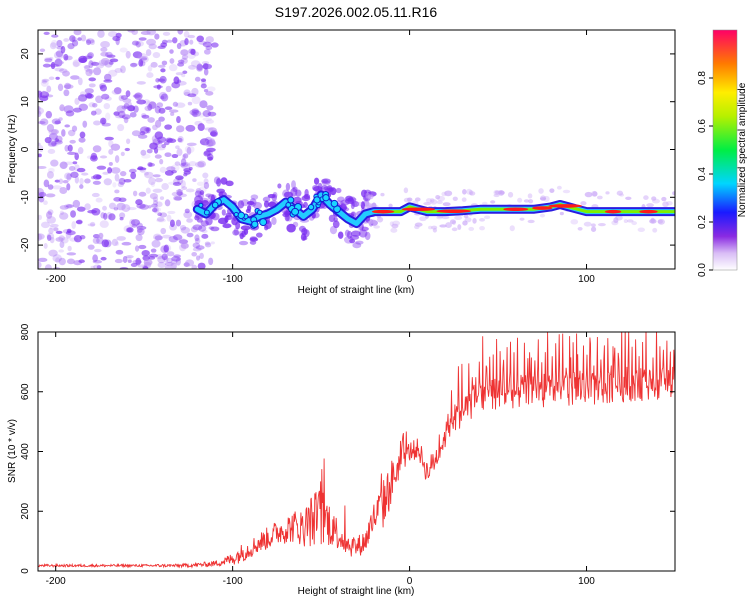 This screenshot has height=600, width=750. I want to click on colorbar-gradient, so click(725, 150).